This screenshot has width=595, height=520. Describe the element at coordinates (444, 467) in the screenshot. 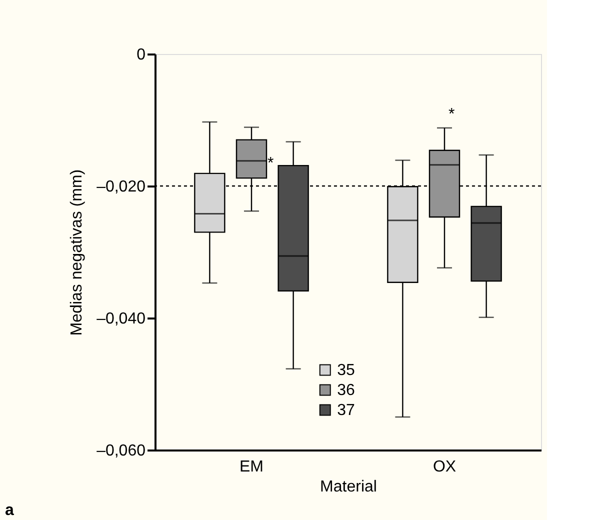

I see `x-tick-label: OX` at that location.